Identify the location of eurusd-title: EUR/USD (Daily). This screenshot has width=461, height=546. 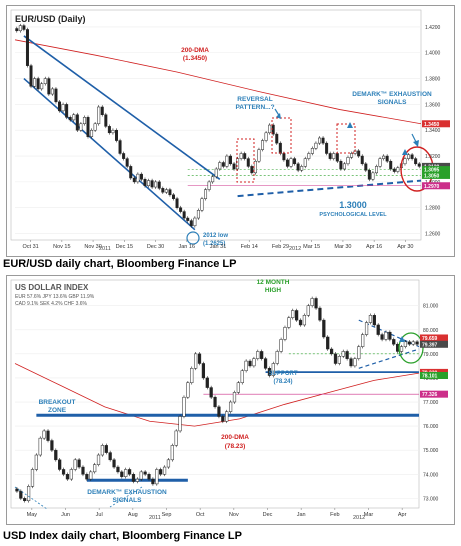
(50, 19).